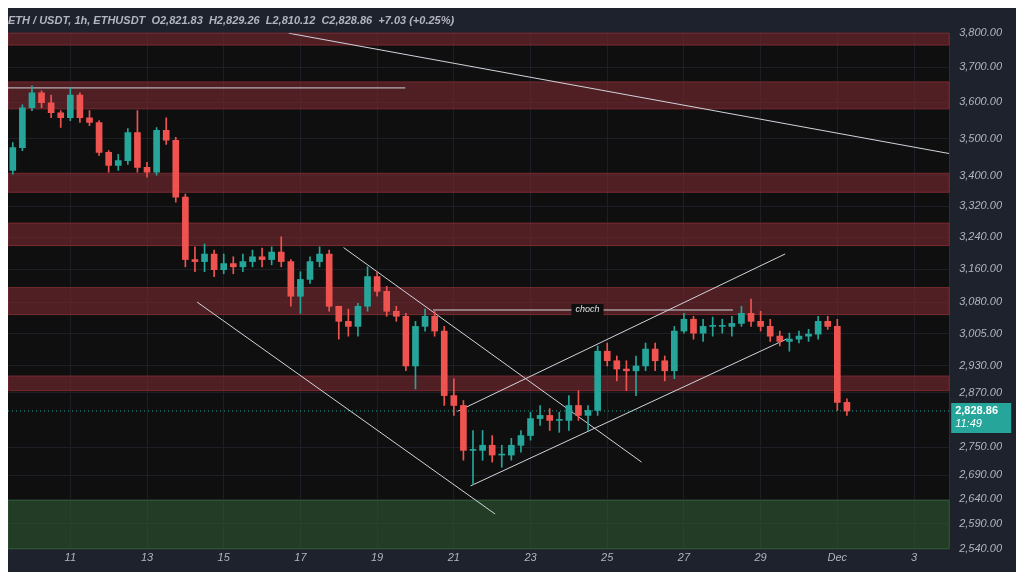 This screenshot has height=580, width=1024. What do you see at coordinates (981, 137) in the screenshot?
I see `y-tick-label: 3,500.00` at bounding box center [981, 137].